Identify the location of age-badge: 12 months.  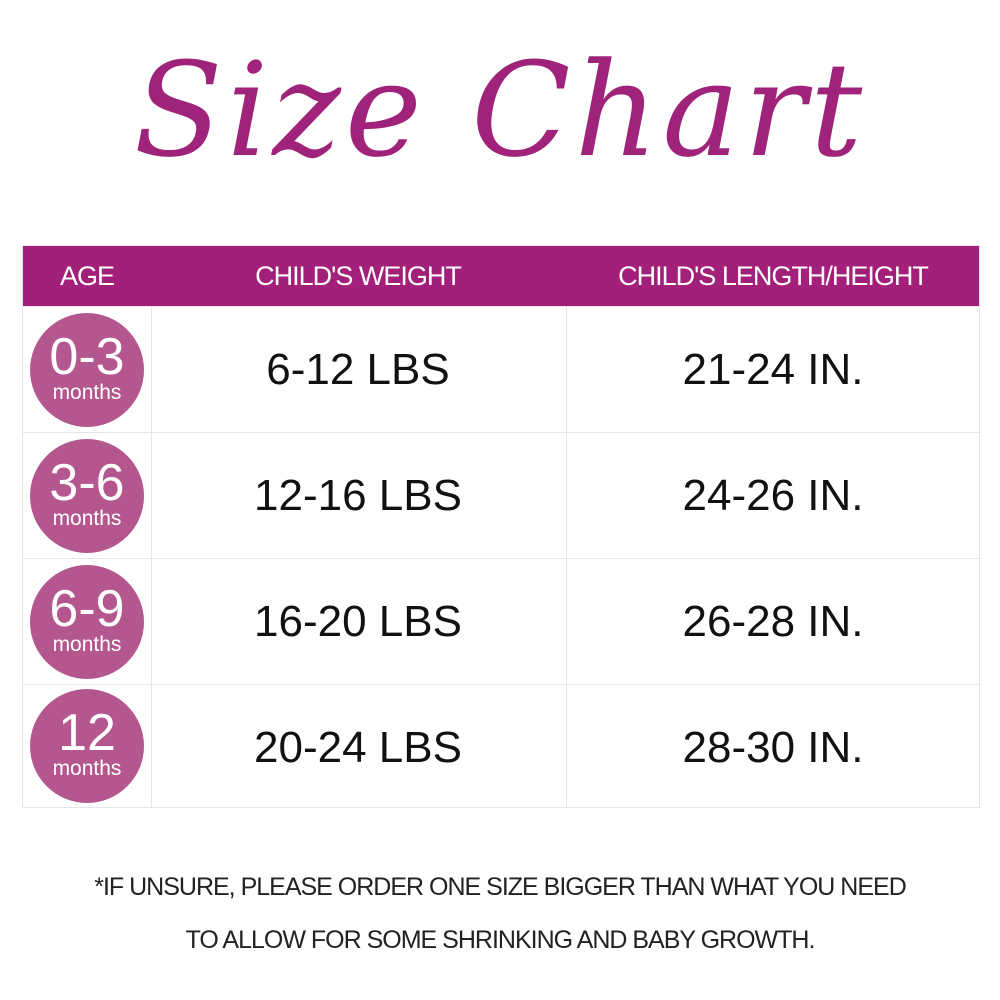
(87, 746).